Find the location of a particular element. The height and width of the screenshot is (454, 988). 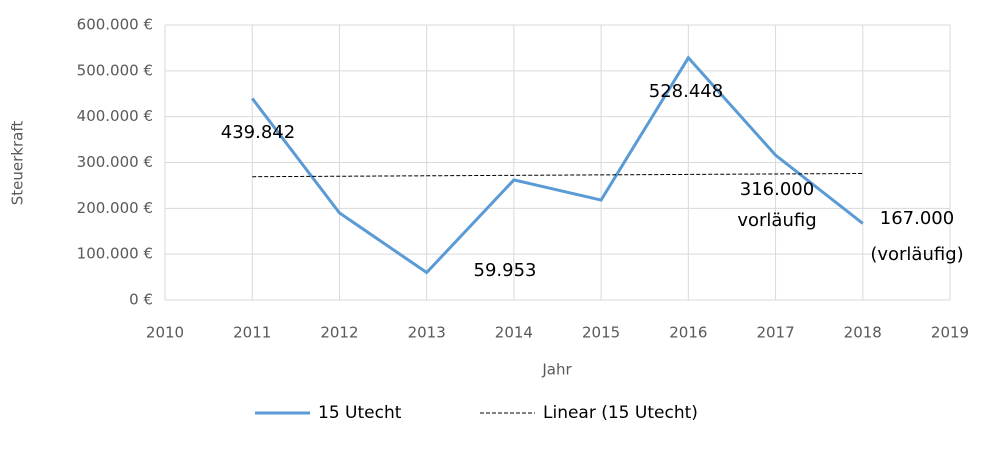

x-tick-label: 2011 is located at coordinates (252, 333).